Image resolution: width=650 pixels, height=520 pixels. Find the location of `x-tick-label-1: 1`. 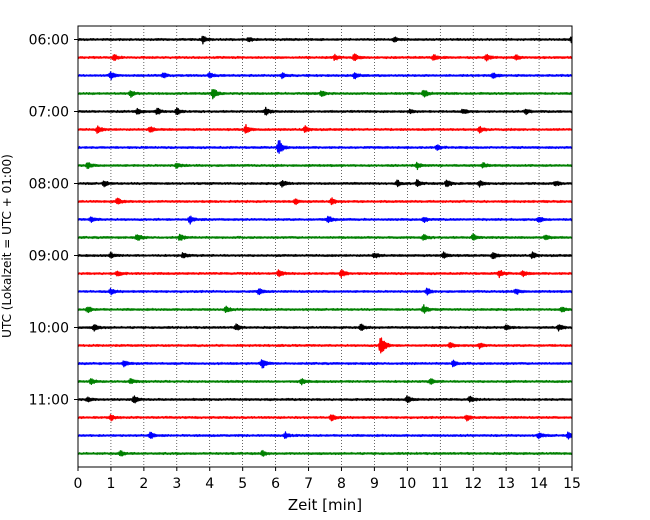

x-tick-label-1: 1 is located at coordinates (110, 484).